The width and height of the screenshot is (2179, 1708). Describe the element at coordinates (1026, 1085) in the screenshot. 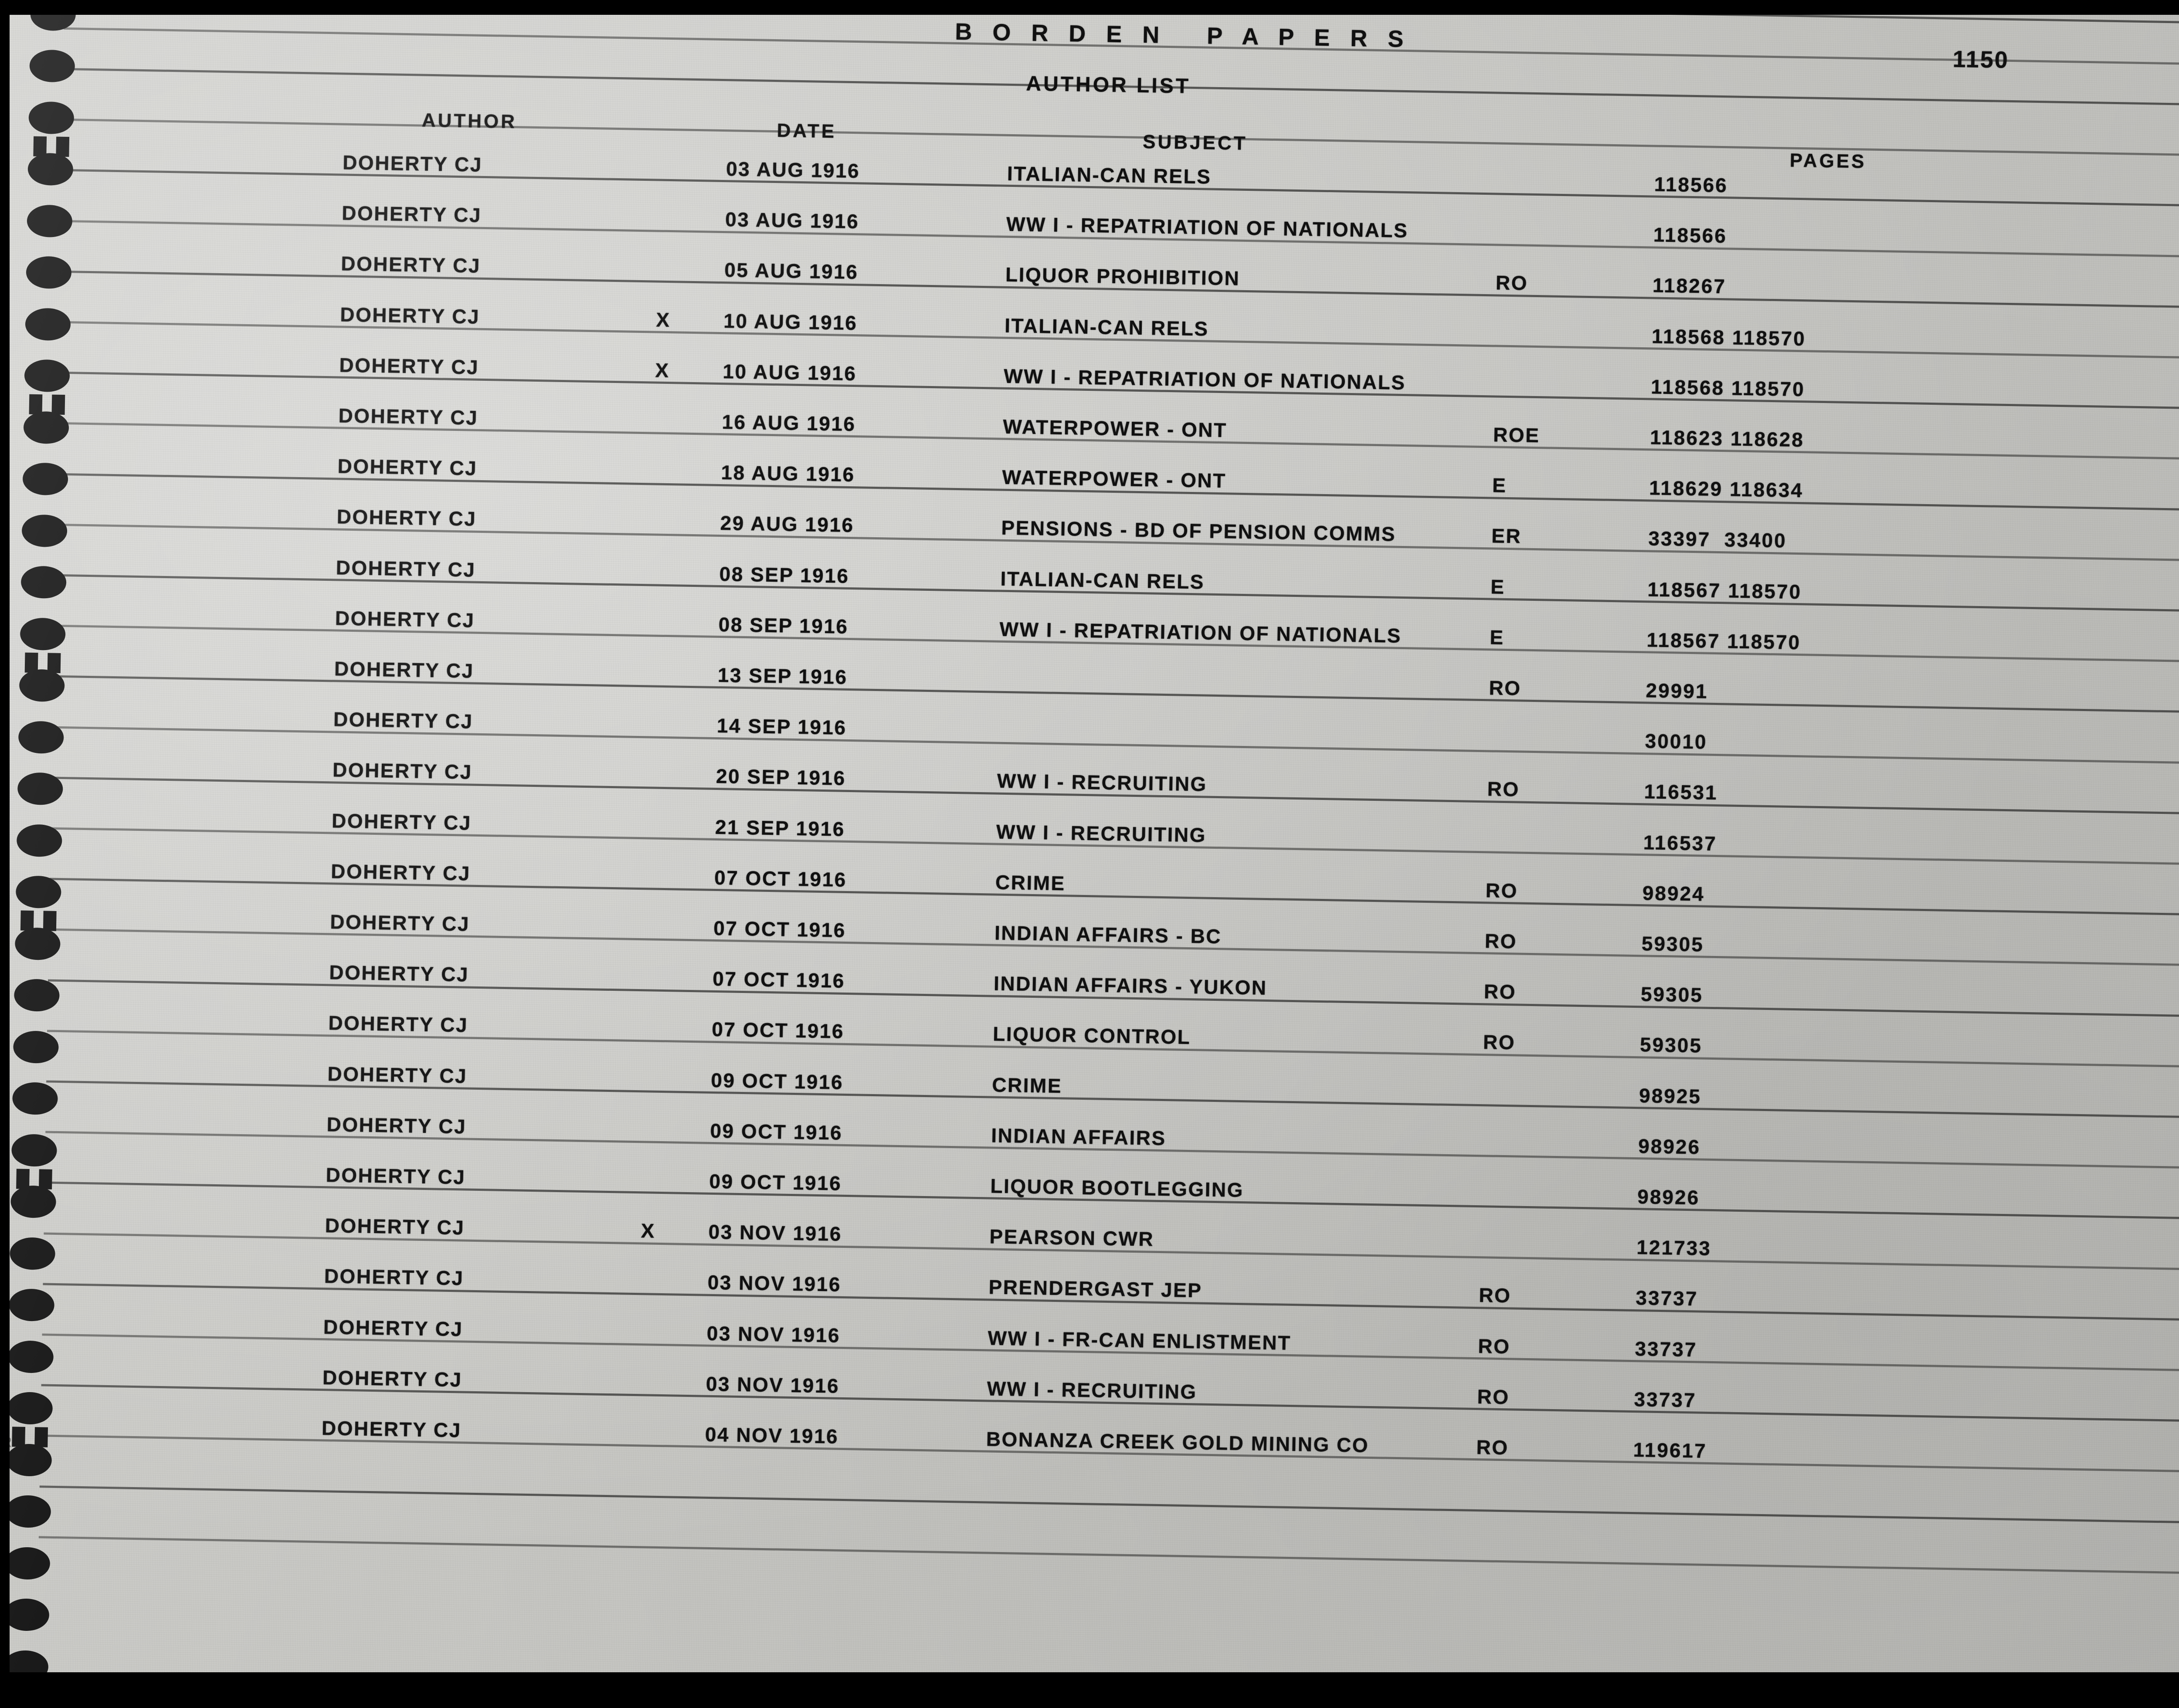

I see `cell-subject: CRIME` at that location.